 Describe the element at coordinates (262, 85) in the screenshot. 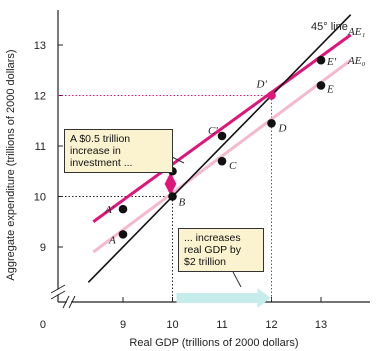

I see `point-label: D'` at that location.